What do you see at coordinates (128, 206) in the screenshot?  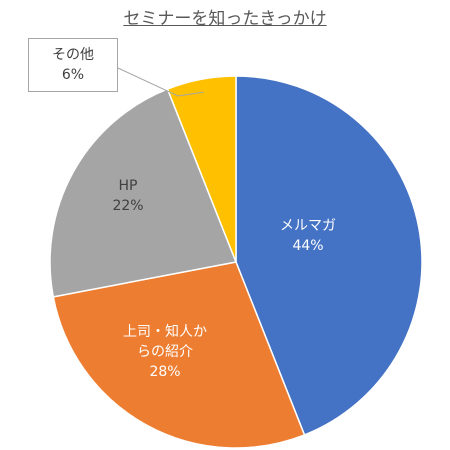 I see `value-label: 22%` at bounding box center [128, 206].